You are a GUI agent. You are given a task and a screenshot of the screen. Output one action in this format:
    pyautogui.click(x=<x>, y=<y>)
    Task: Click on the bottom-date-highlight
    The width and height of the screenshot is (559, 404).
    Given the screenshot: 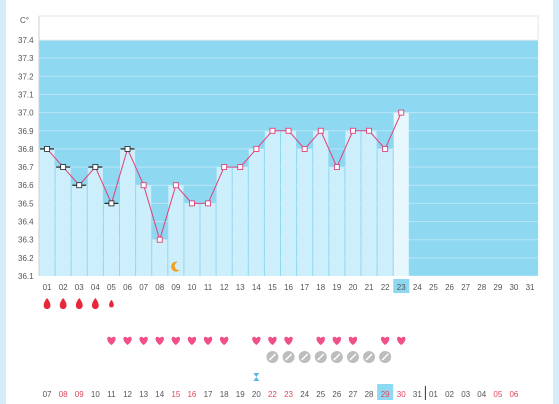 What is the action you would take?
    pyautogui.click(x=385, y=392)
    